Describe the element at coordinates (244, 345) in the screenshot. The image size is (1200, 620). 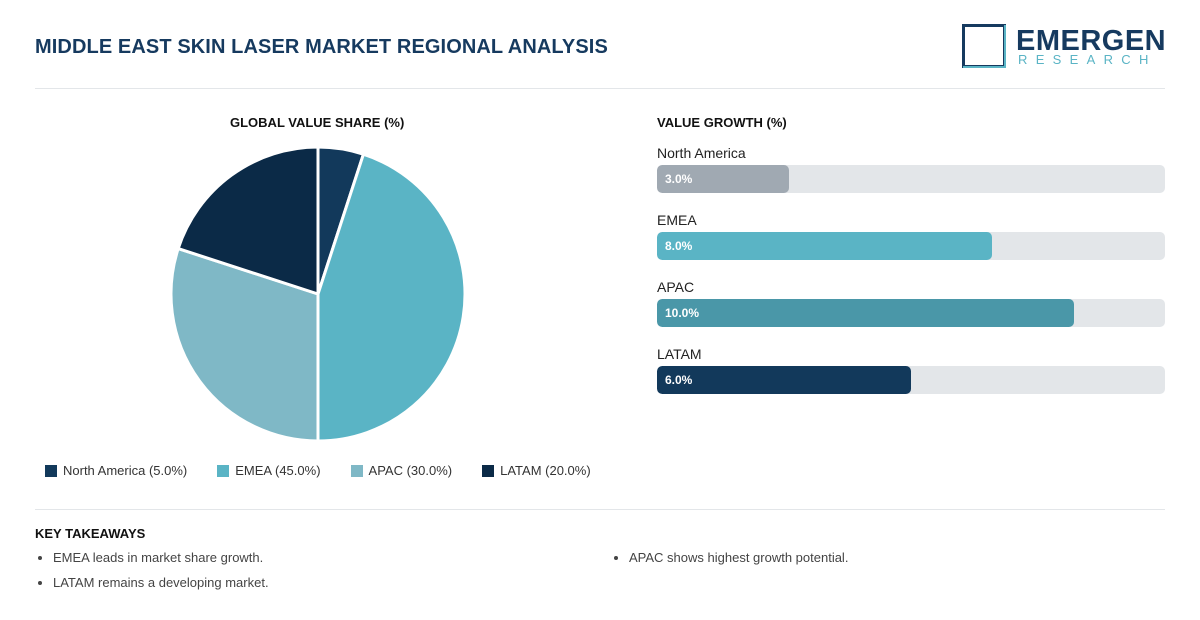
I see `pie-slice-apac` at that location.